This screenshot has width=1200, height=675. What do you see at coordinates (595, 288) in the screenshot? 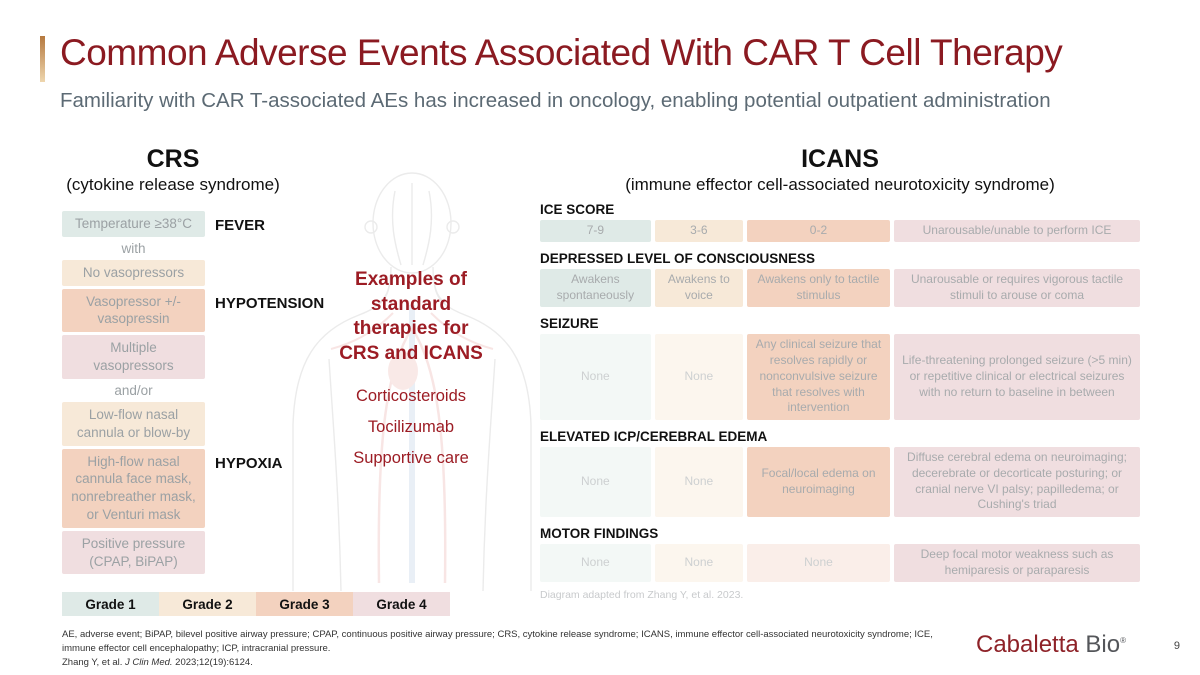
I see `icans-cell: Awakens spontaneously` at bounding box center [595, 288].